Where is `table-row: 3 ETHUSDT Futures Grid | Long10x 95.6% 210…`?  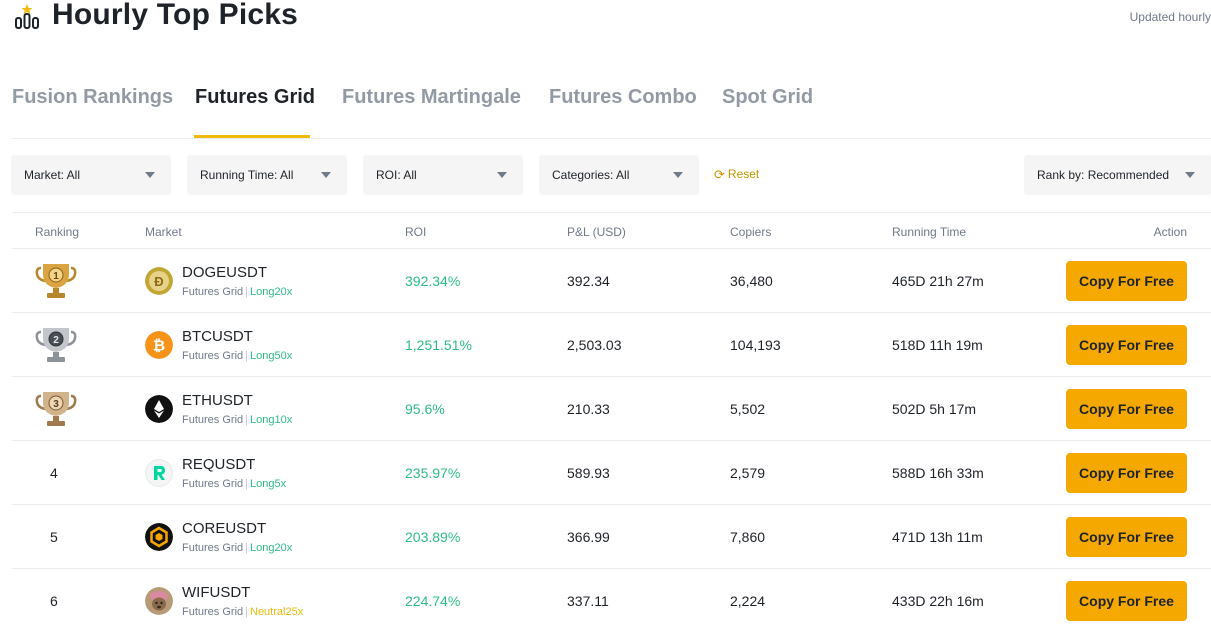 table-row: 3 ETHUSDT Futures Grid | Long10x 95.6% 210… is located at coordinates (611, 409).